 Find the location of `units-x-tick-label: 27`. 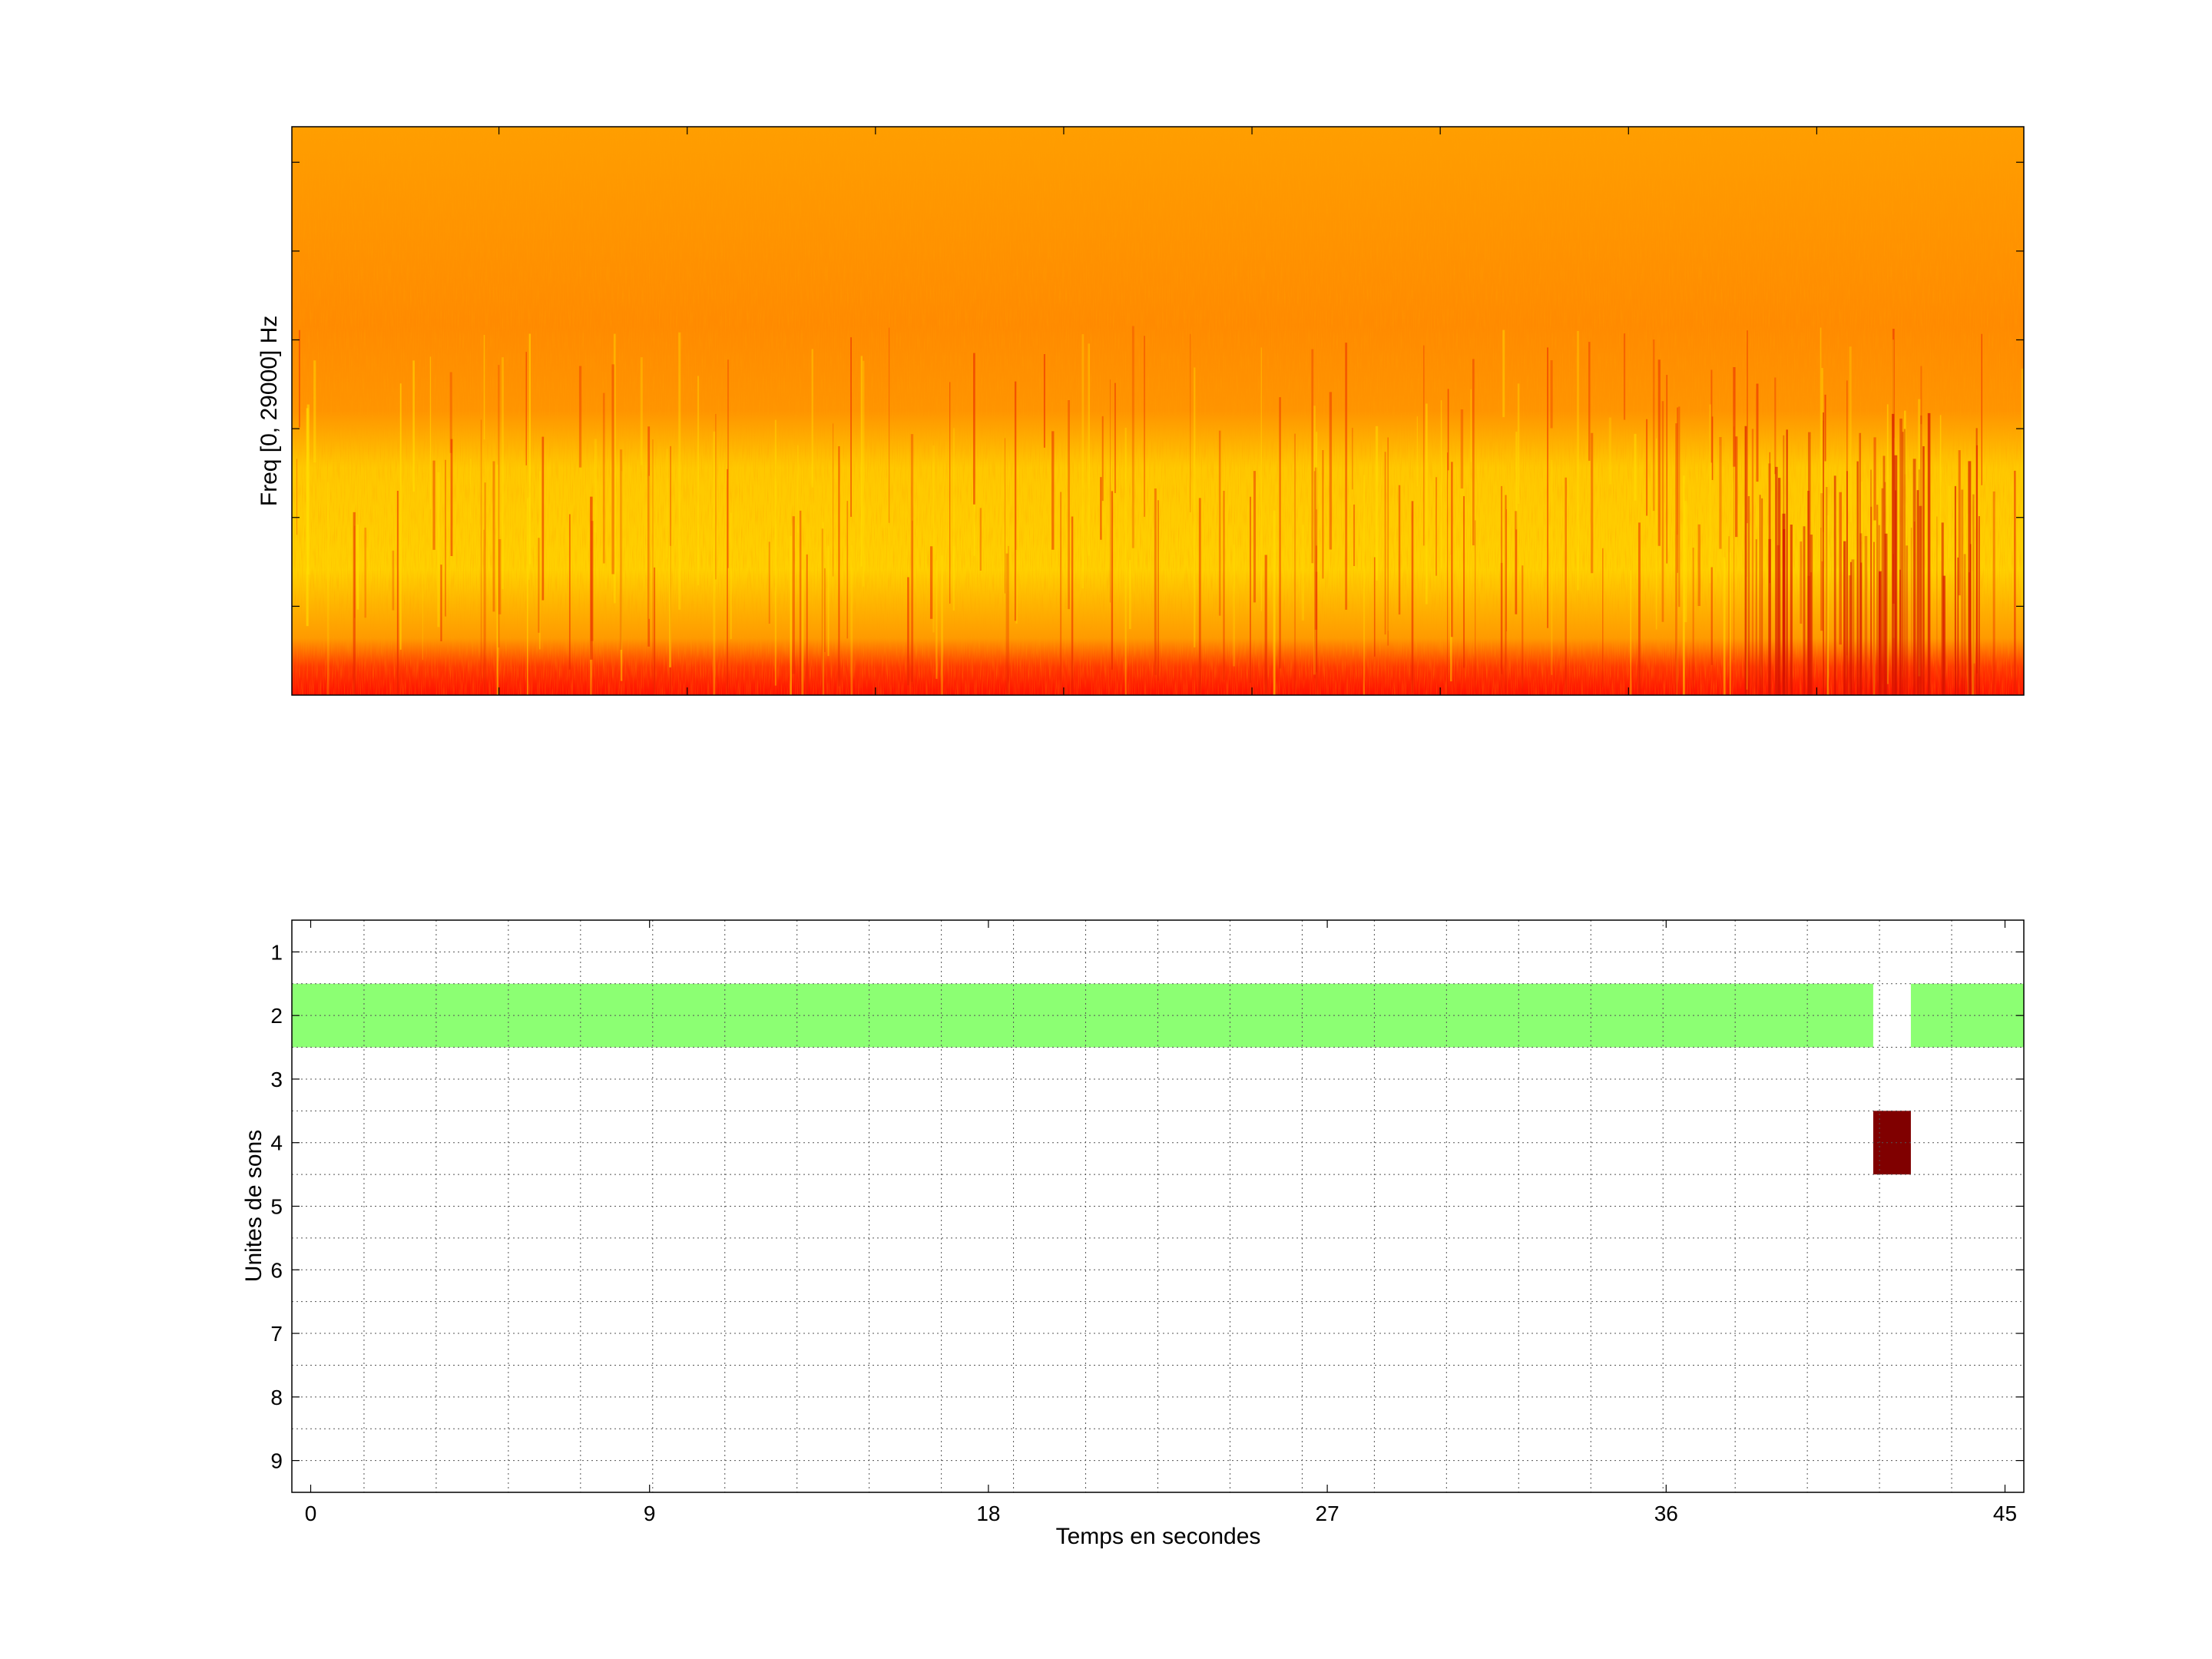

units-x-tick-label: 27 is located at coordinates (1327, 1514).